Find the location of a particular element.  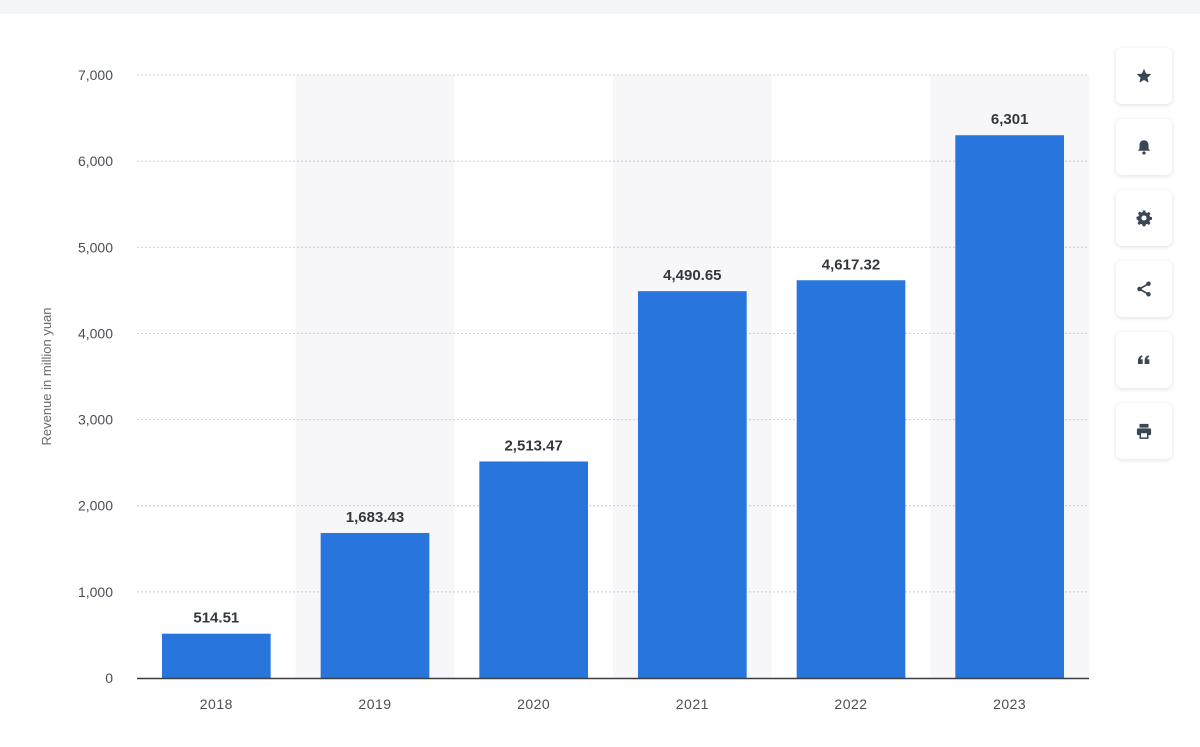

bar-value-label: 514.51 is located at coordinates (216, 618).